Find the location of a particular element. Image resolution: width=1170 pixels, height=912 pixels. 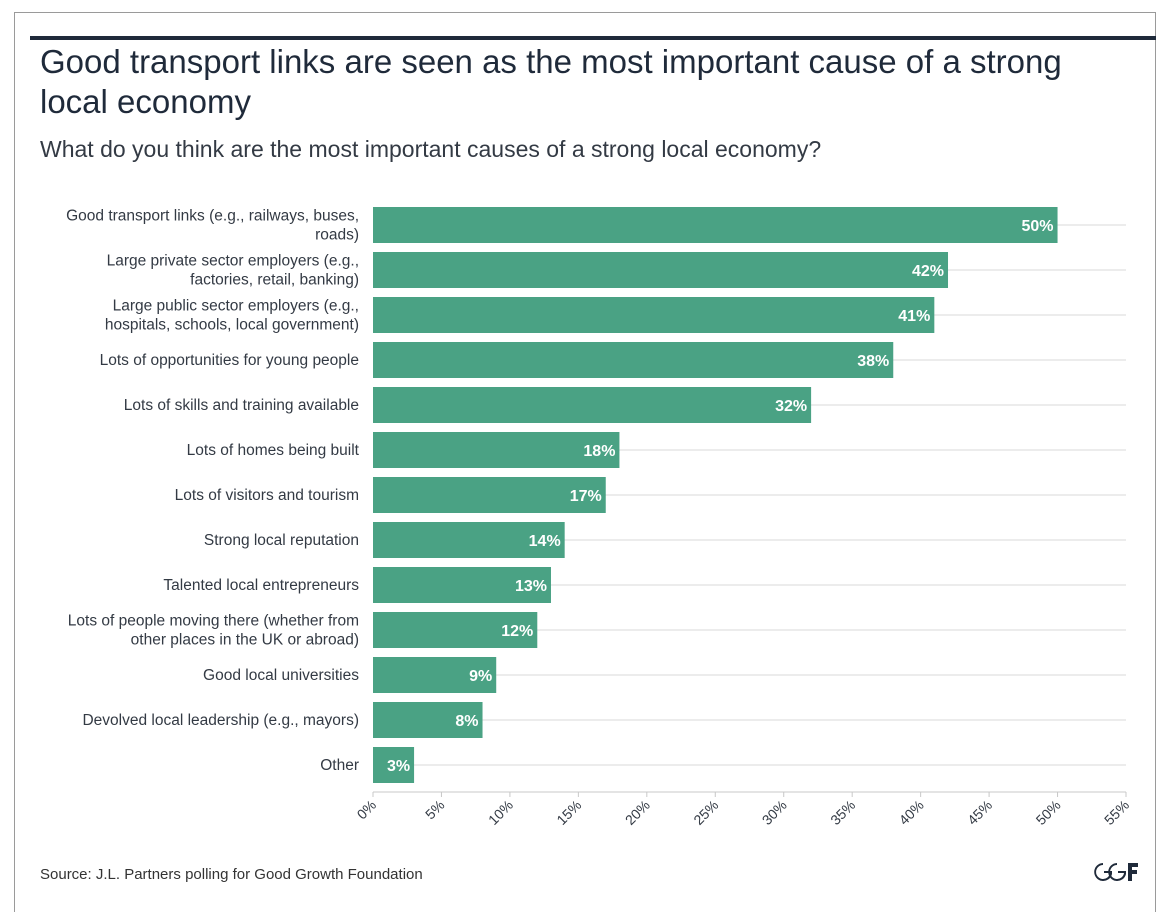

x-tick-label: 40% is located at coordinates (911, 812).